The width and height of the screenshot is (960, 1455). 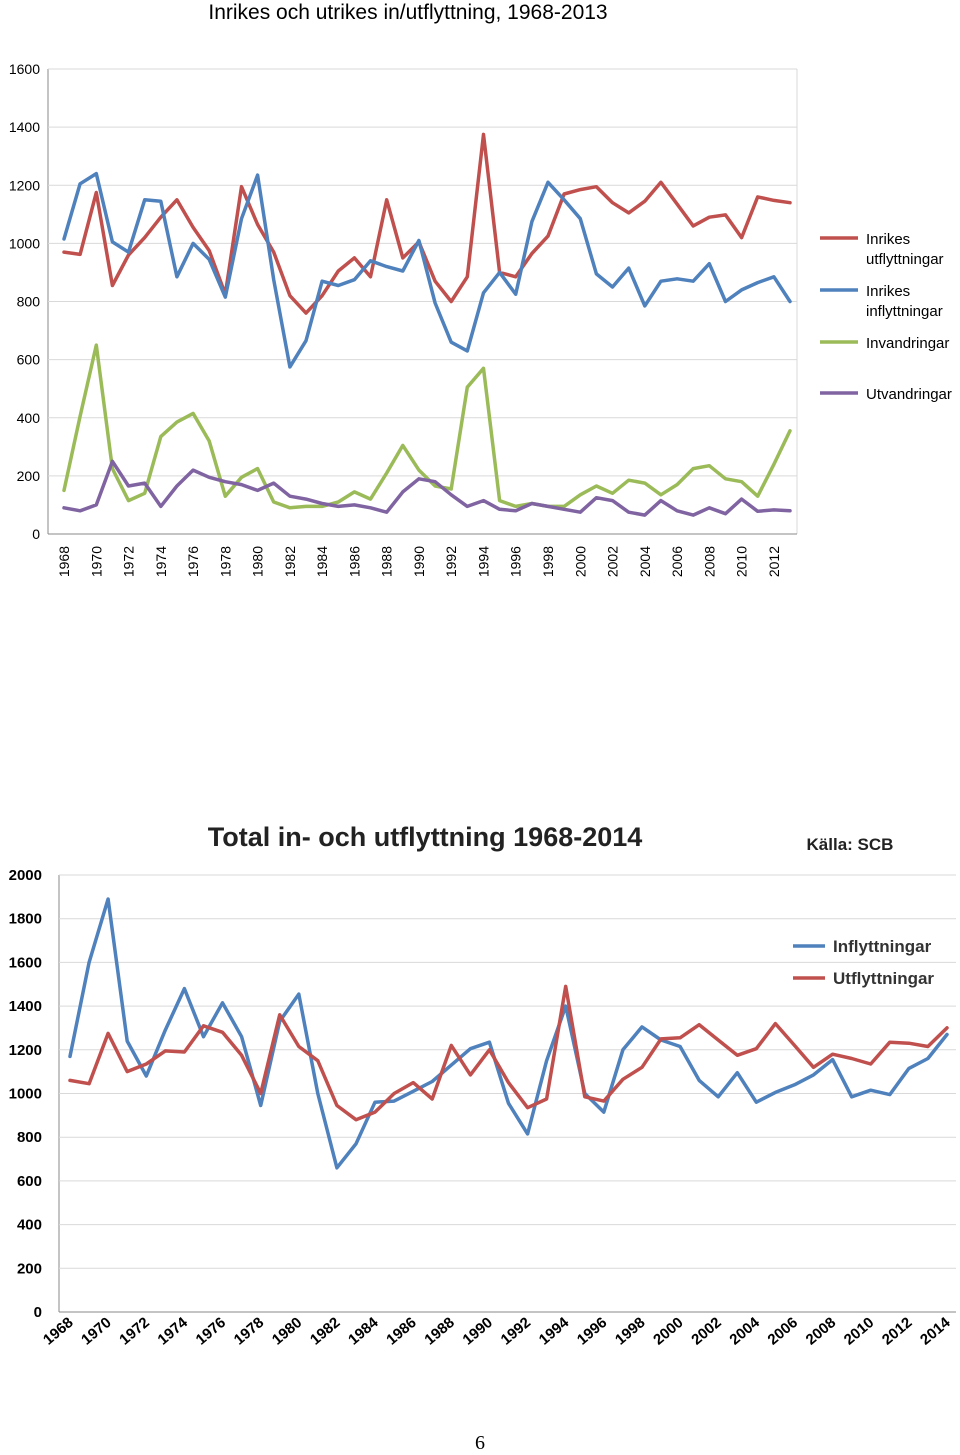 What do you see at coordinates (883, 978) in the screenshot?
I see `legend-label-utflyttningar: Utflyttningar` at bounding box center [883, 978].